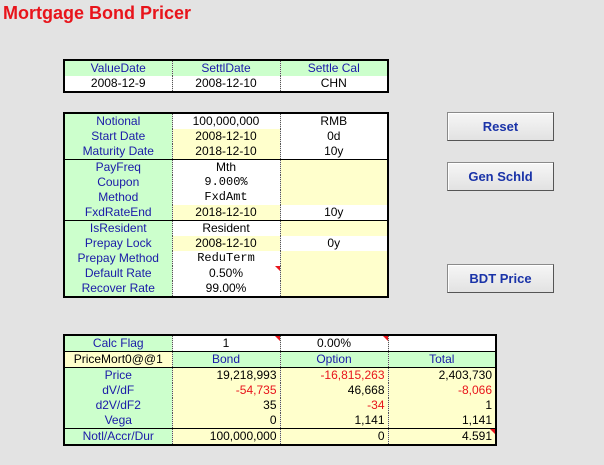 Image resolution: width=604 pixels, height=465 pixels. I want to click on prepay-method-extra-cell, so click(334, 258).